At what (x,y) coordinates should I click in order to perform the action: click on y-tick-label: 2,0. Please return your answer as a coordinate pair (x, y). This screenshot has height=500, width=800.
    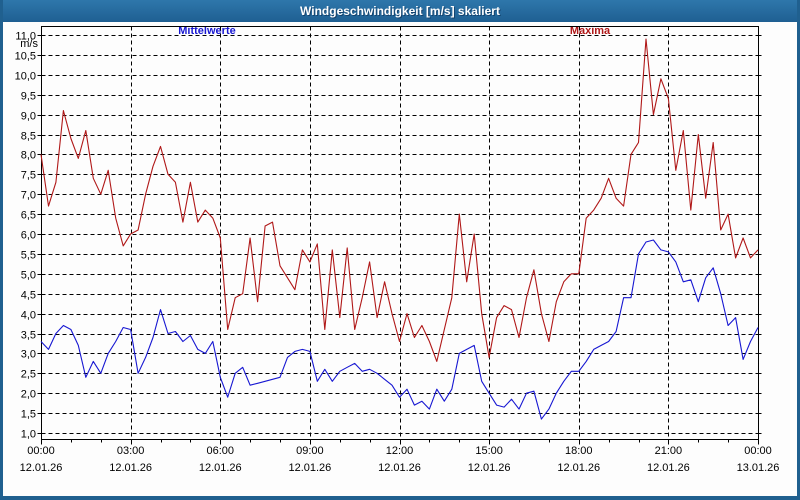
    Looking at the image, I should click on (28, 395).